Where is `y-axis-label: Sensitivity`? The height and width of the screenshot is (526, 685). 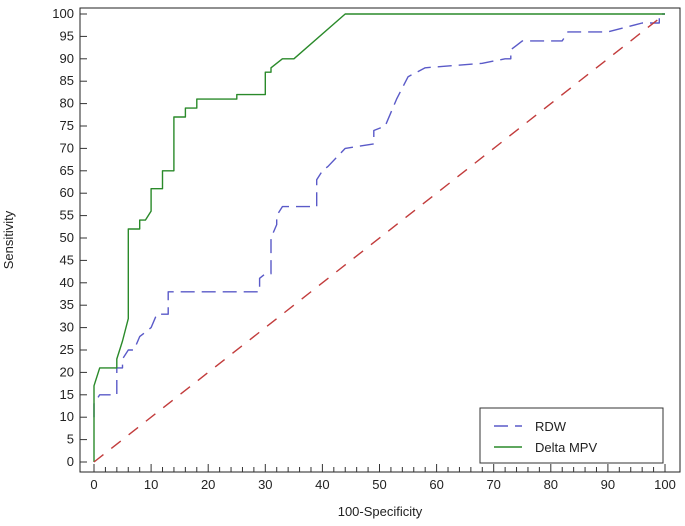
y-axis-label: Sensitivity is located at coordinates (8, 239).